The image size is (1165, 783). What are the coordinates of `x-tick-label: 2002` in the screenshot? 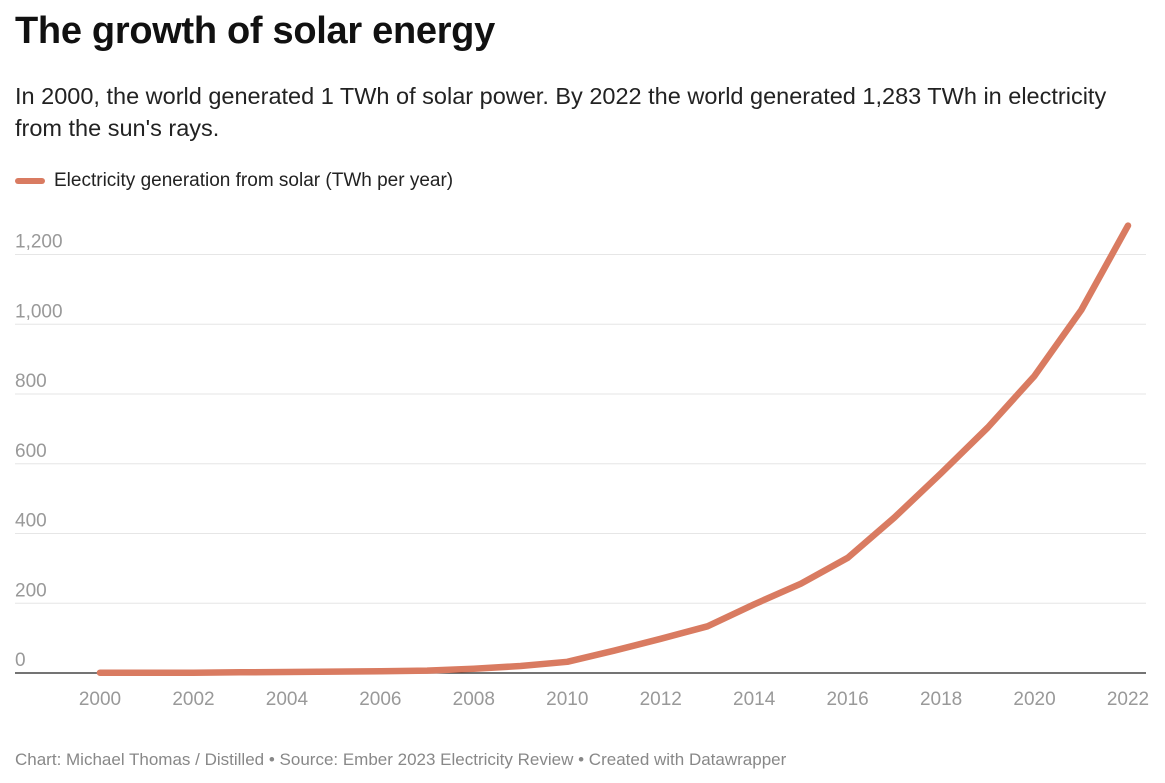 It's located at (193, 699).